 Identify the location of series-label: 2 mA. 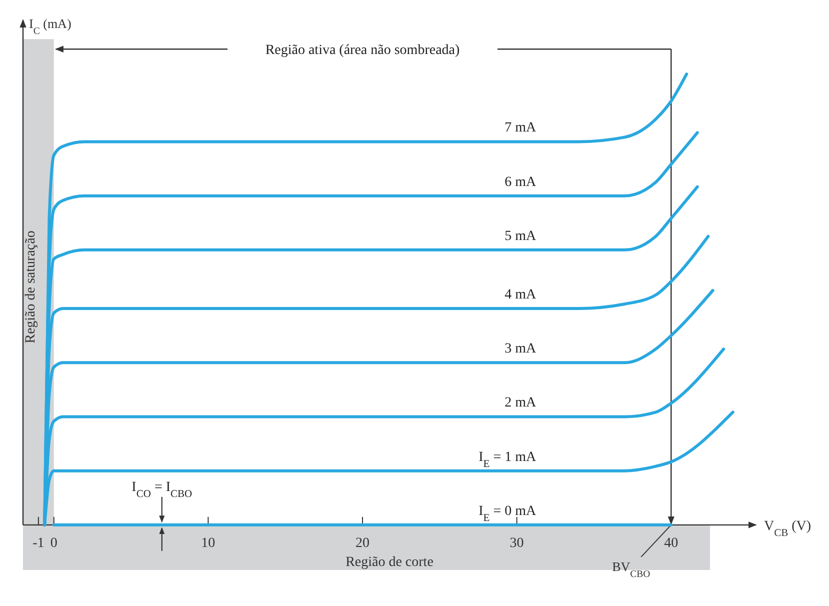
(520, 403).